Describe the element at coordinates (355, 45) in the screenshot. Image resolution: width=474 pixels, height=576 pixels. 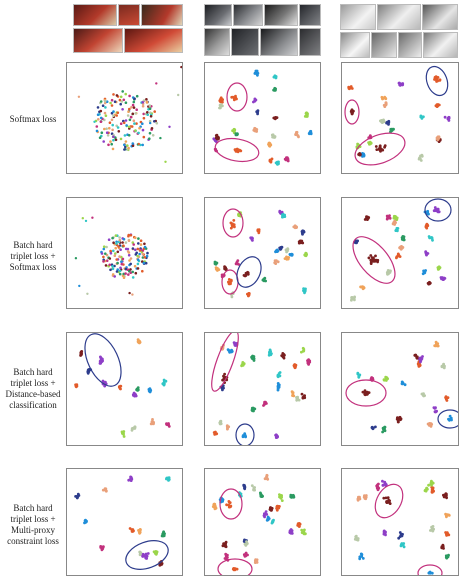
I see `thumbnail-image` at that location.